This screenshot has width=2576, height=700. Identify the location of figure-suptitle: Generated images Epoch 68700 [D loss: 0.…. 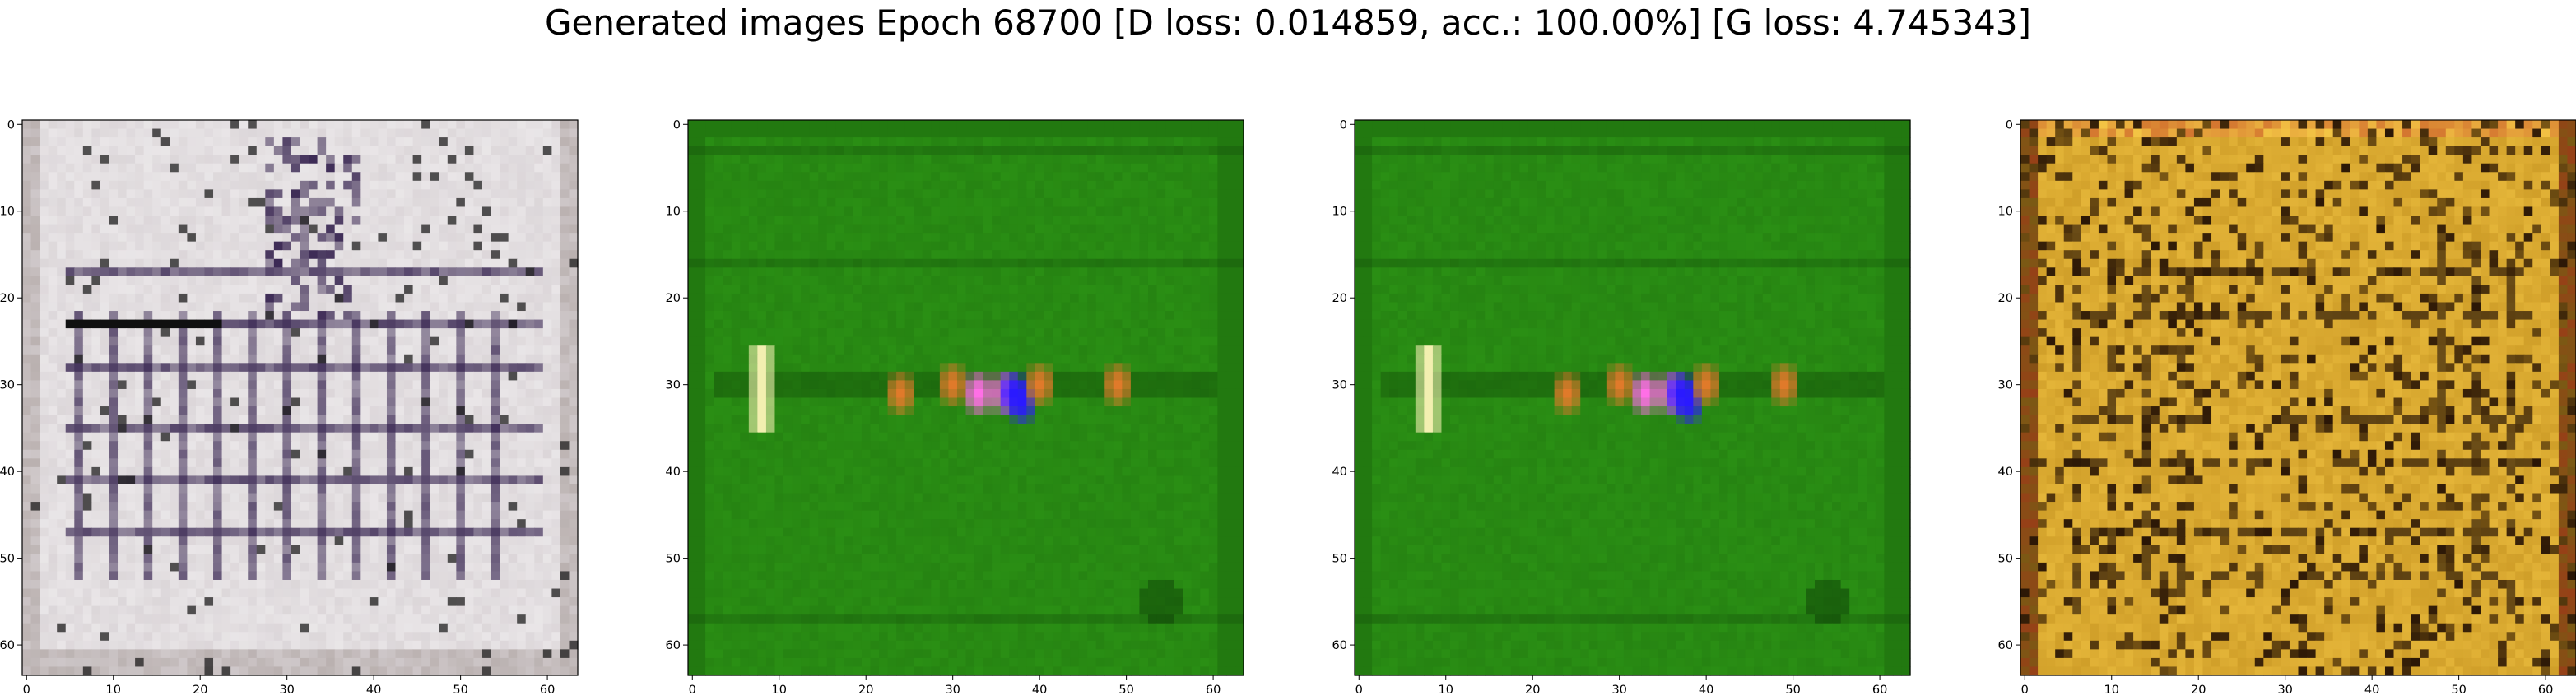
(1288, 23).